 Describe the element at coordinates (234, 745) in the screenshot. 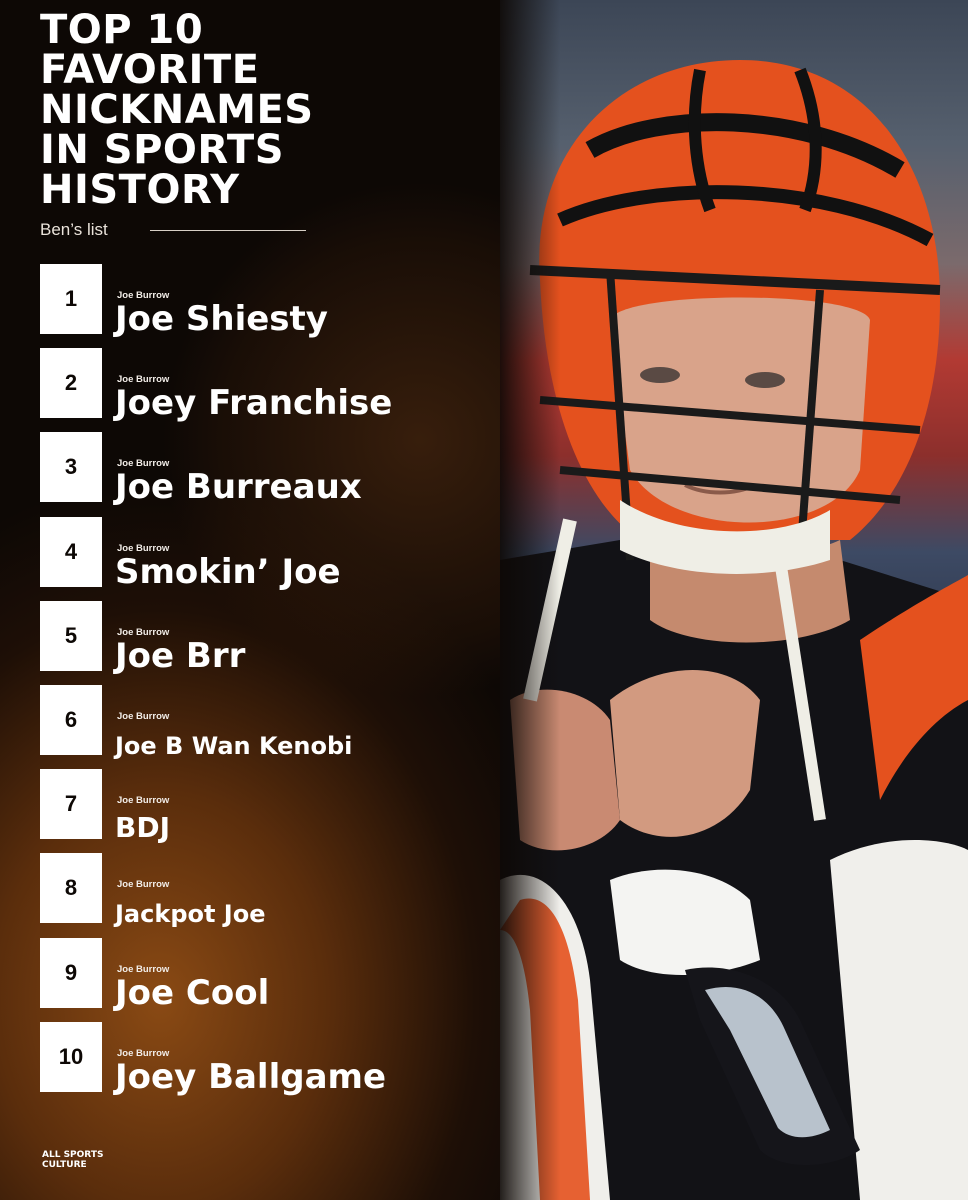

I see `nickname: Joe B Wan Kenobi` at that location.